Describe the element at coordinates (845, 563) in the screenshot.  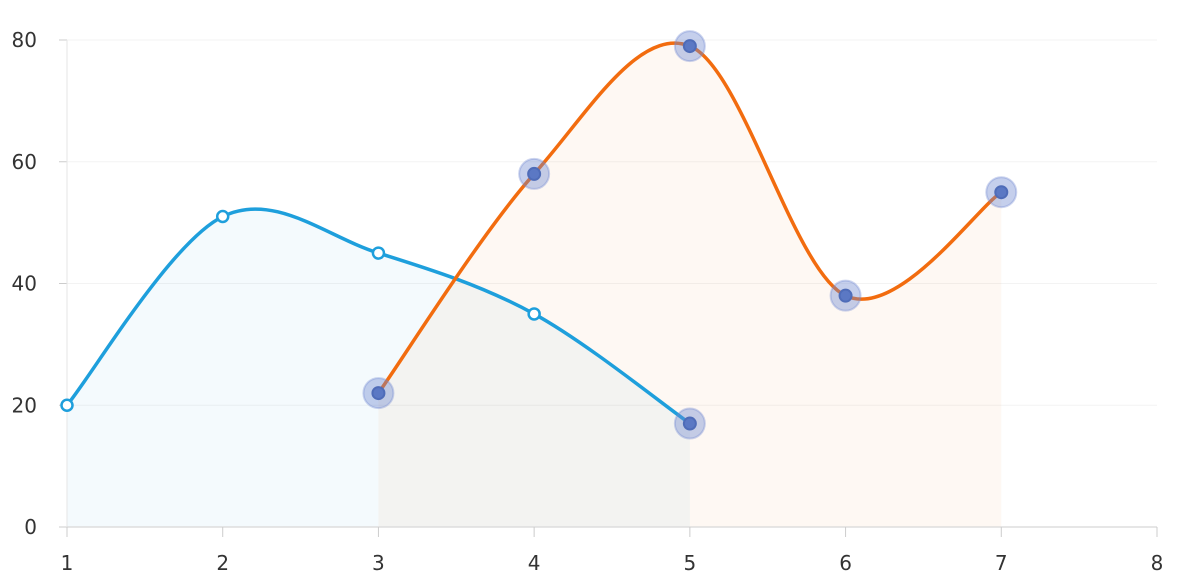
I see `x-tick-label: 6` at that location.